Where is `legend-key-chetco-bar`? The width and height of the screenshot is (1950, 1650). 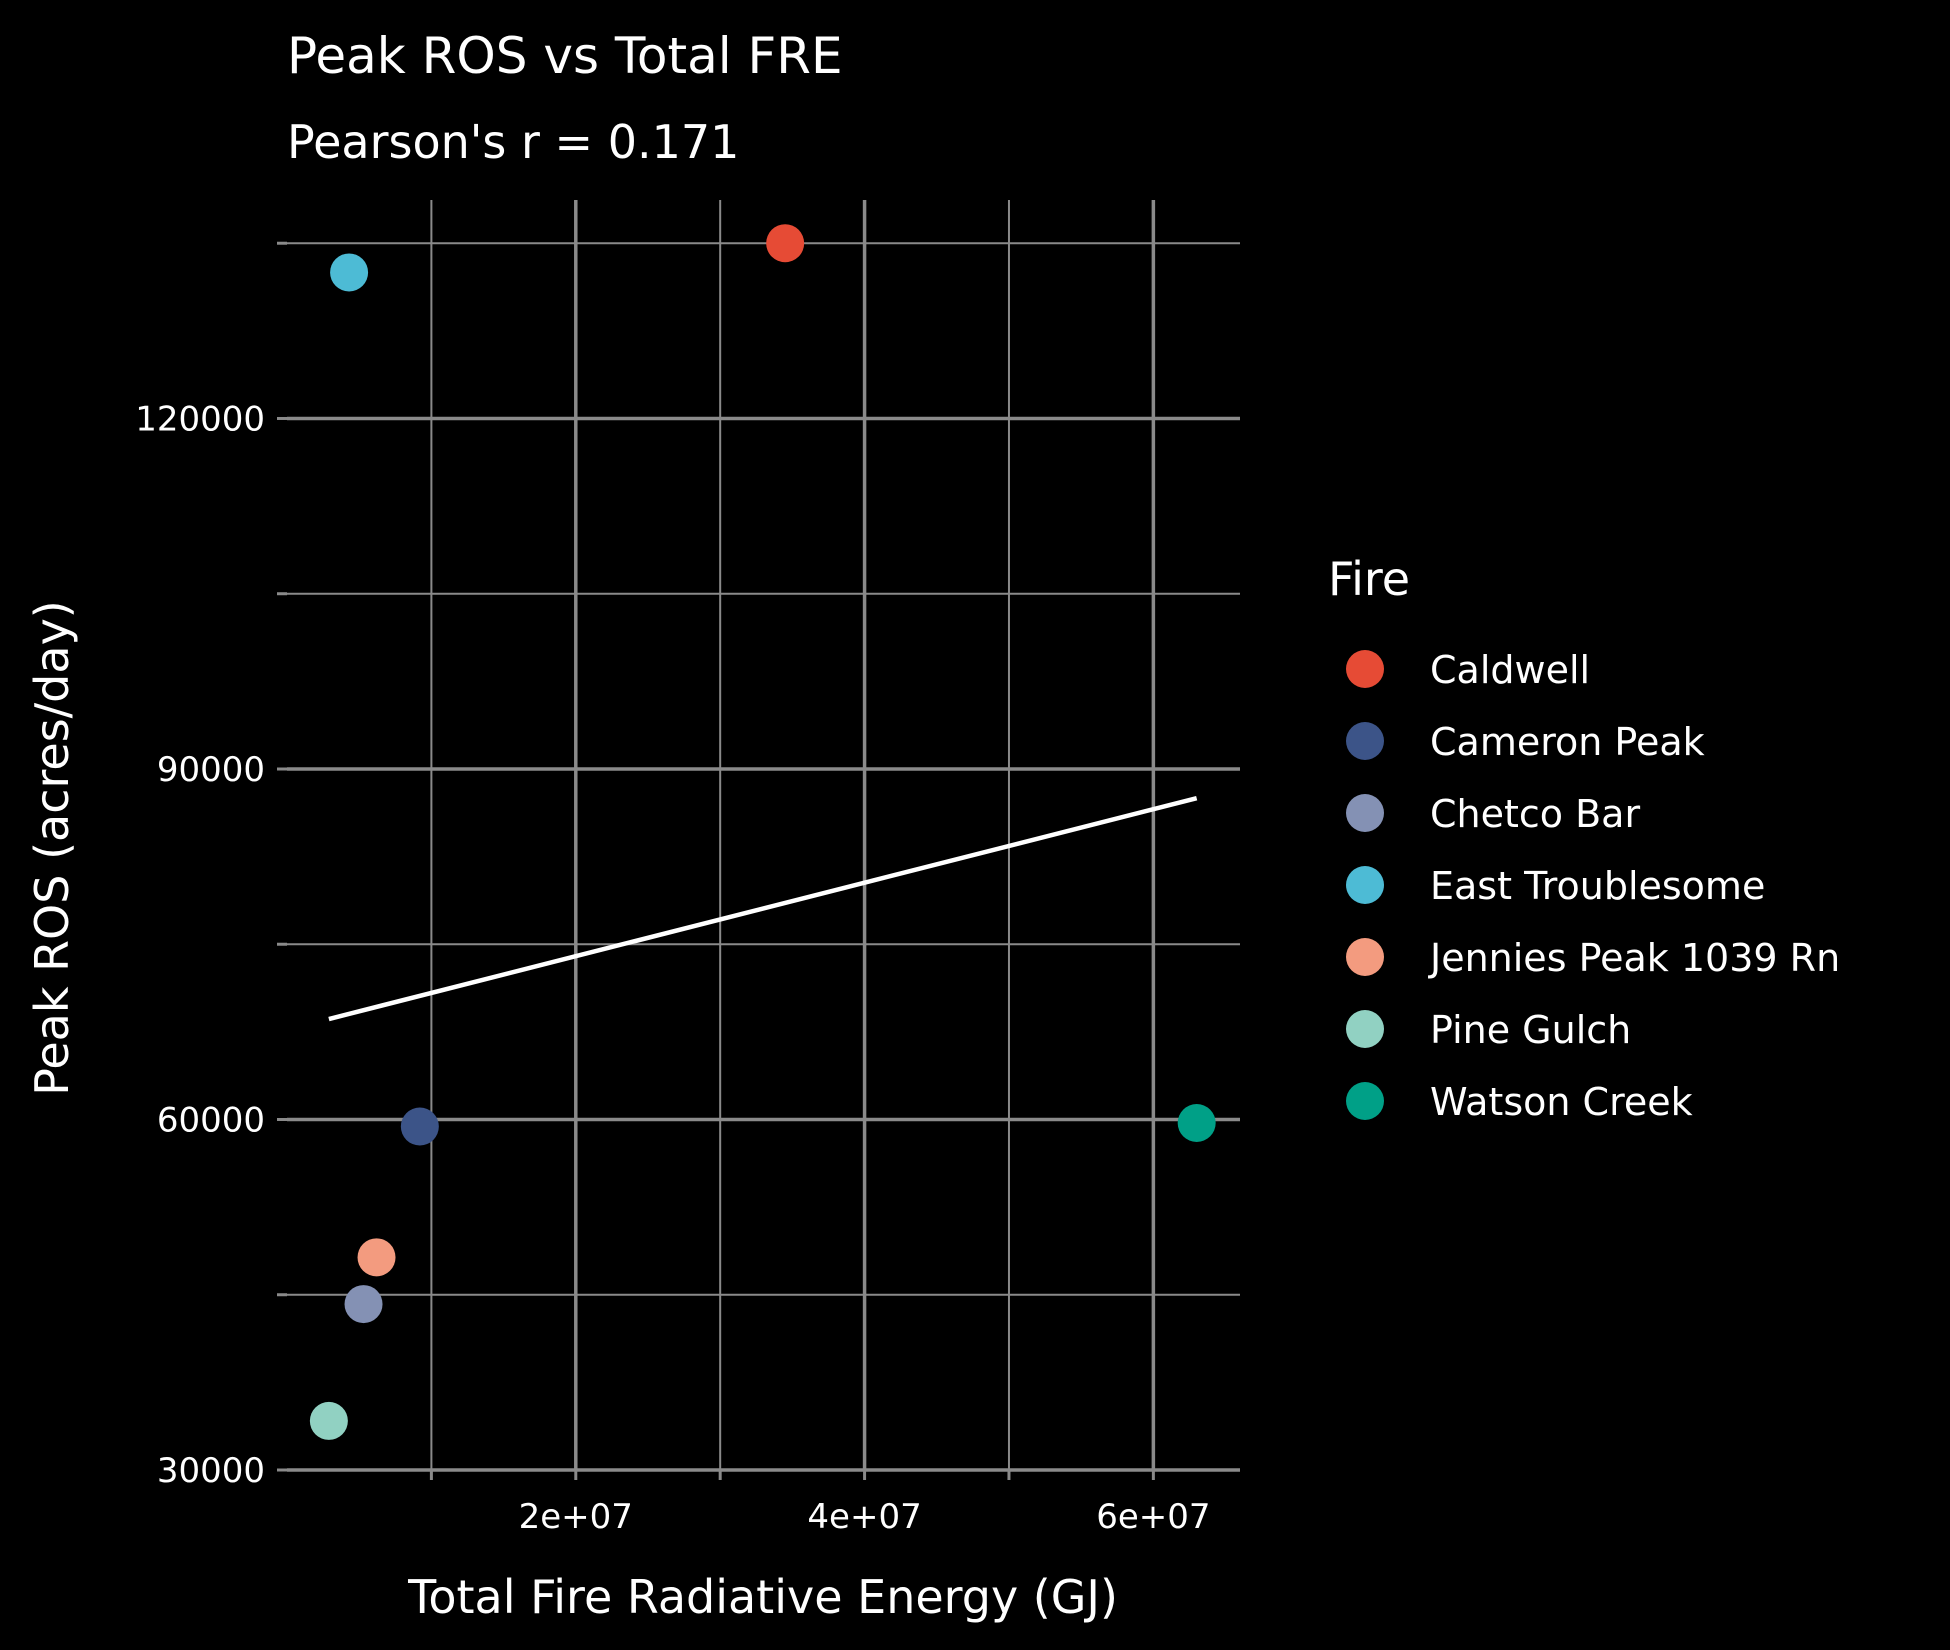 legend-key-chetco-bar is located at coordinates (1365, 813).